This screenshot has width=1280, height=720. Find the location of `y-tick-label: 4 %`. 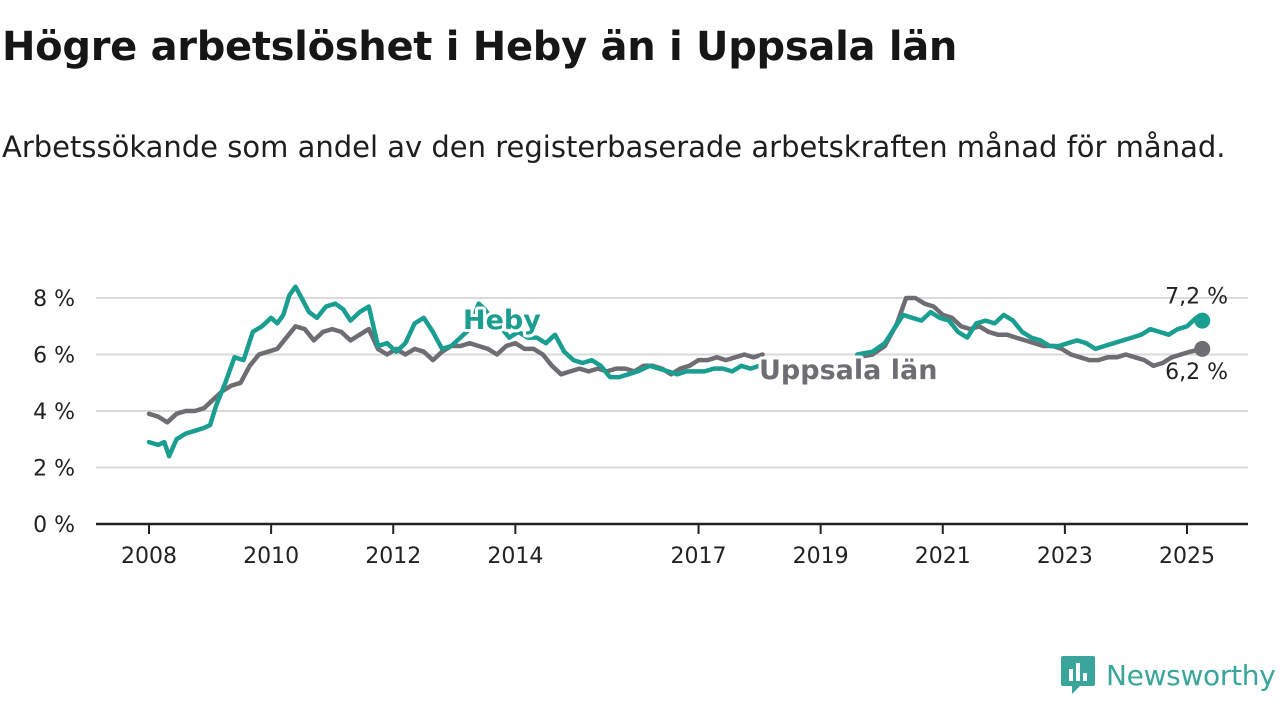

y-tick-label: 4 % is located at coordinates (54, 412).